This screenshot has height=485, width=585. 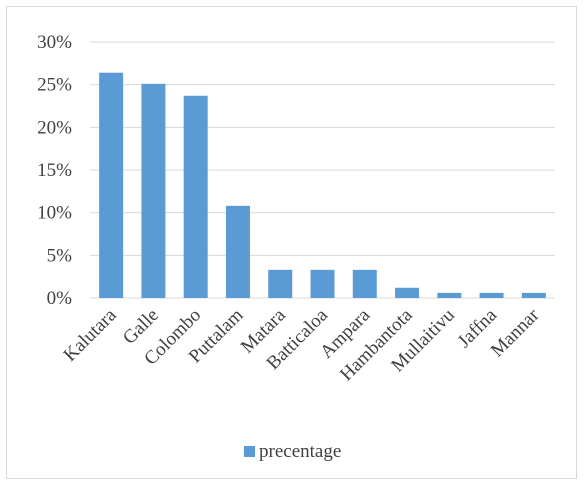 What do you see at coordinates (54, 170) in the screenshot?
I see `y-tick-label: 15%` at bounding box center [54, 170].